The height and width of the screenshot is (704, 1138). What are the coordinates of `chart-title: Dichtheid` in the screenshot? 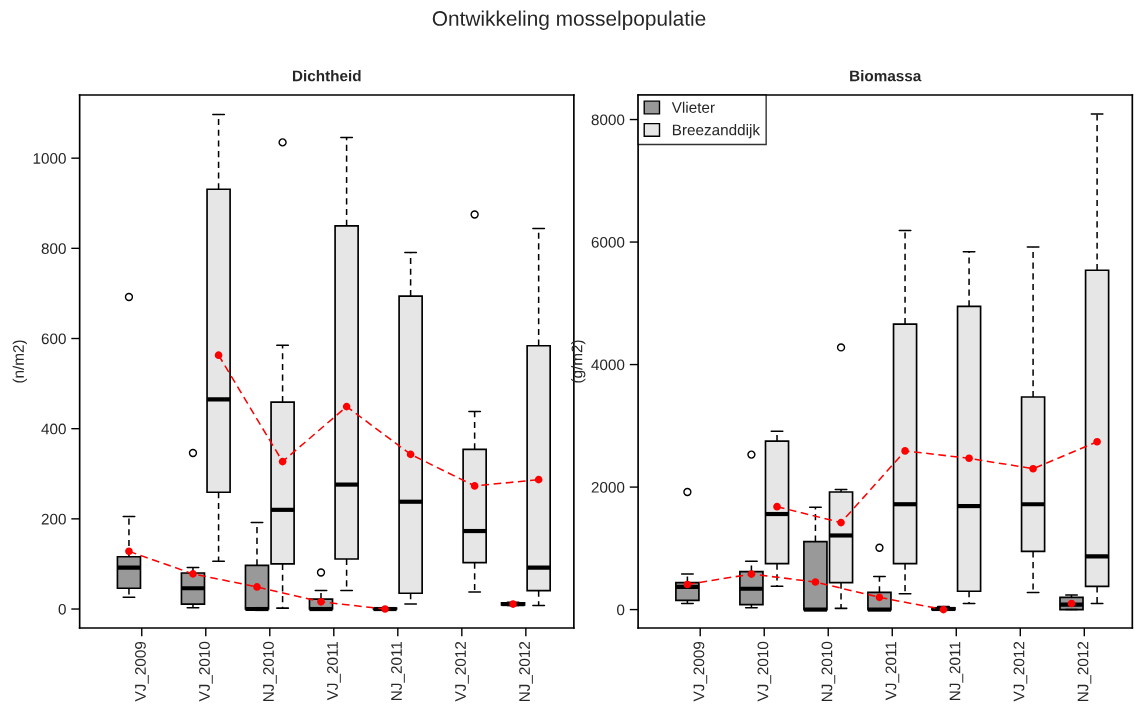 It's located at (326, 76).